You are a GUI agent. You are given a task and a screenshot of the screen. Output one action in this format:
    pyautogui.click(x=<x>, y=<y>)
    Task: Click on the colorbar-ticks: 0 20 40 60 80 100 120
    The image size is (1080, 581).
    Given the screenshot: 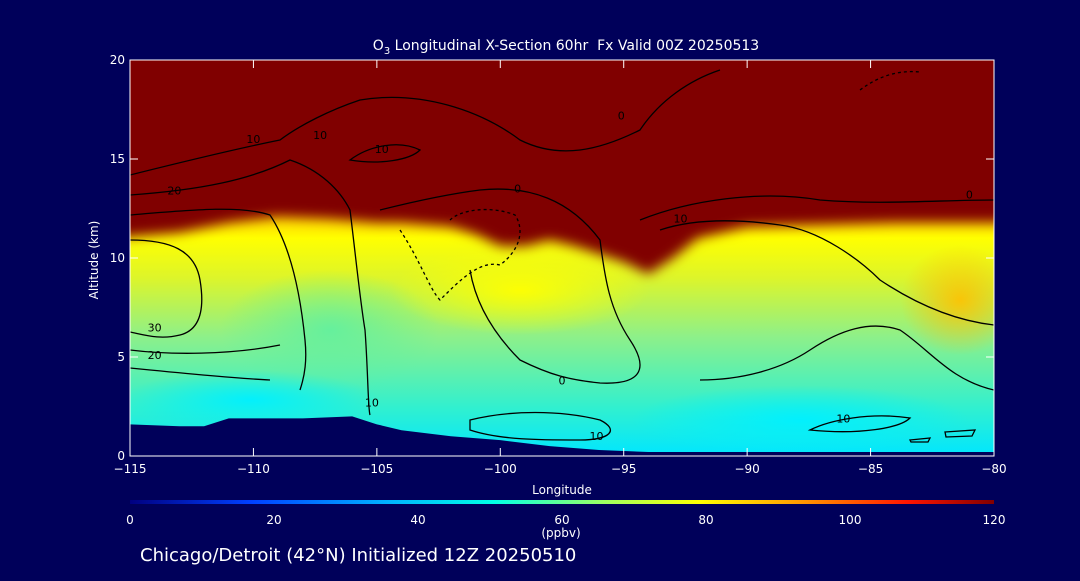 What is the action you would take?
    pyautogui.click(x=565, y=520)
    